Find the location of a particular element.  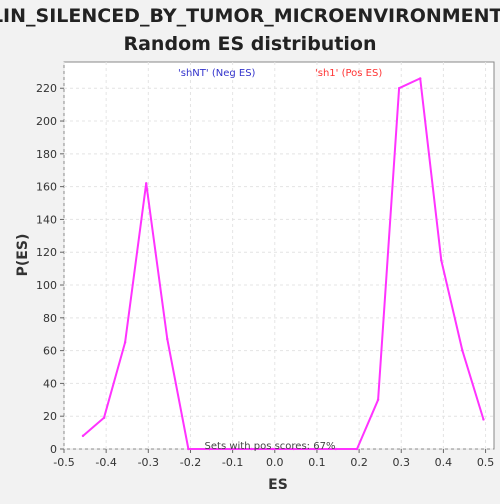

neg-es-label: 'shNT' (Neg ES) is located at coordinates (217, 73).